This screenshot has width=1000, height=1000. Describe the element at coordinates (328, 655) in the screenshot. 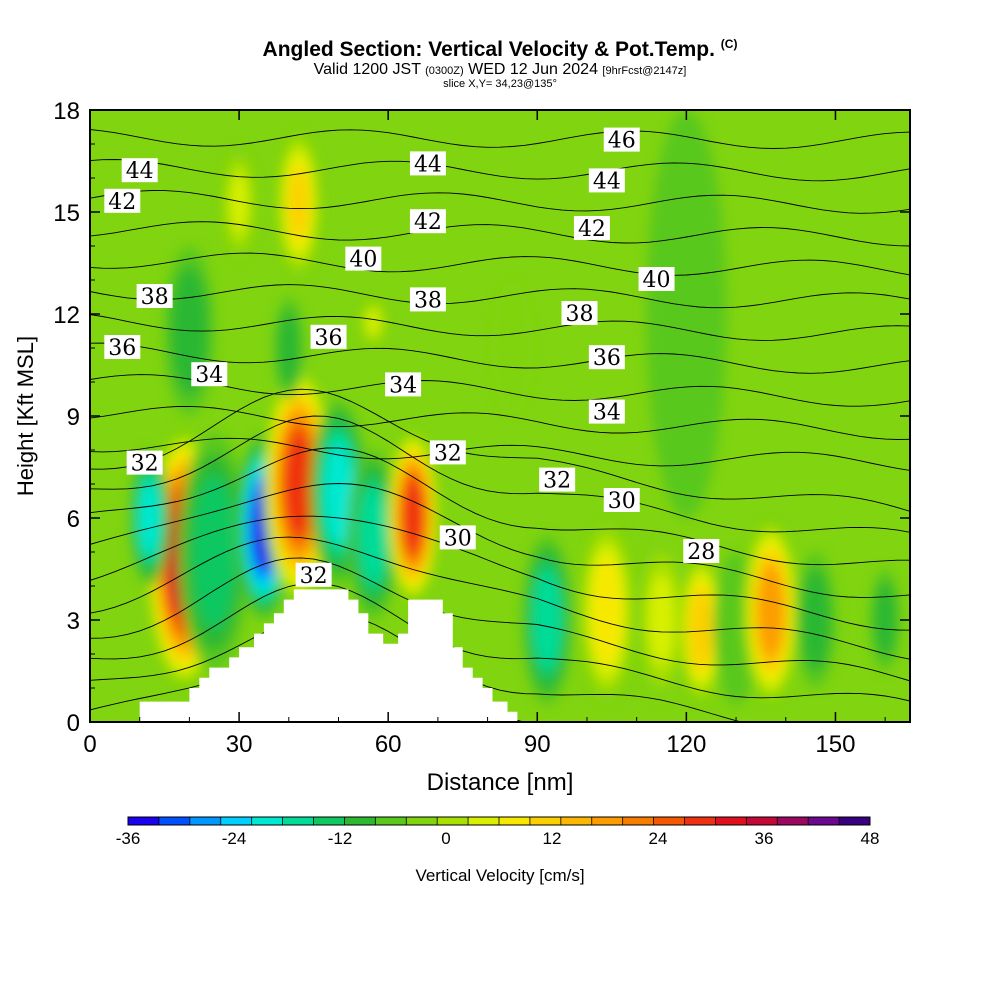

I see `terrain-mask` at that location.